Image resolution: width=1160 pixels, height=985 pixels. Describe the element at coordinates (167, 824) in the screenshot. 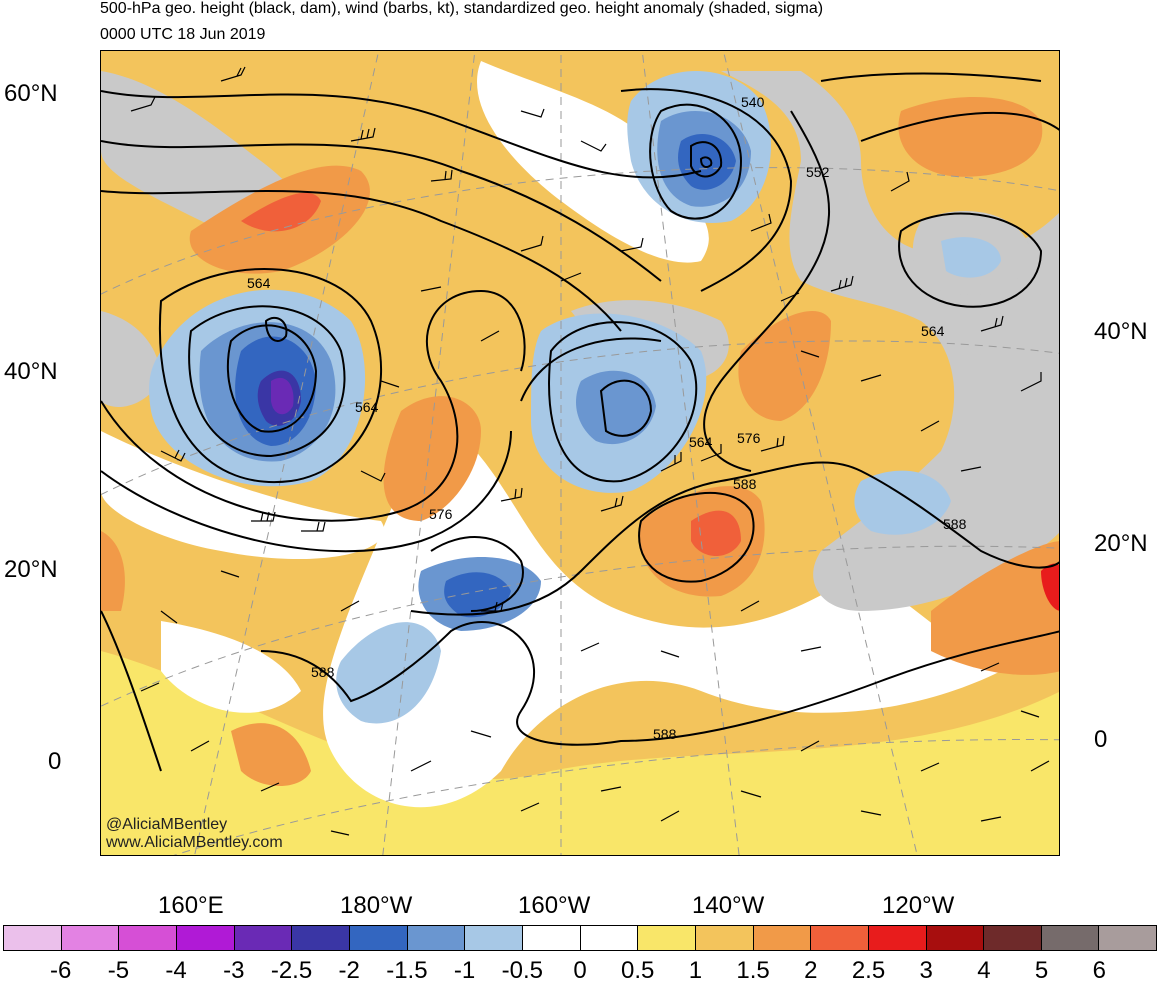

I see `credit-handle: @AliciaMBentley` at that location.